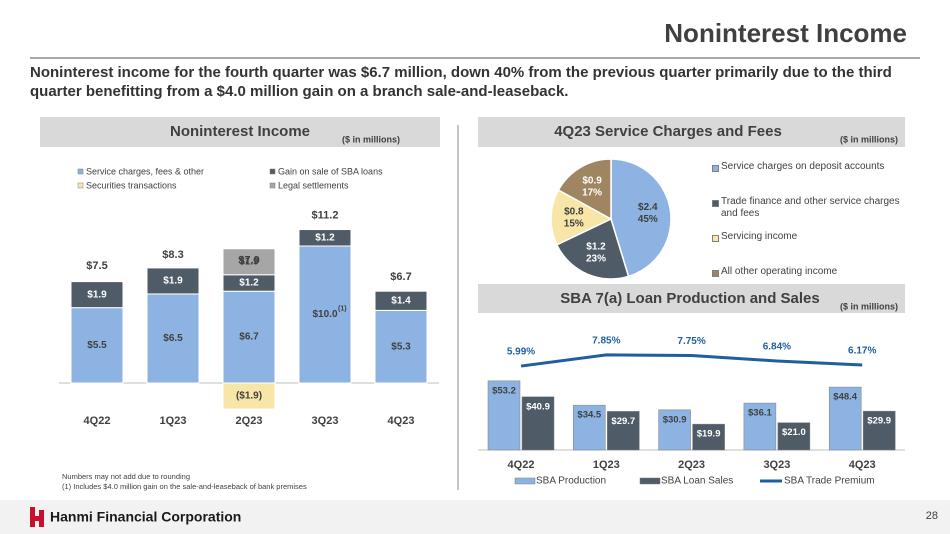 Image resolution: width=950 pixels, height=534 pixels. I want to click on chart-title: SBA 7(a) Loan Production and Sales, so click(689, 298).